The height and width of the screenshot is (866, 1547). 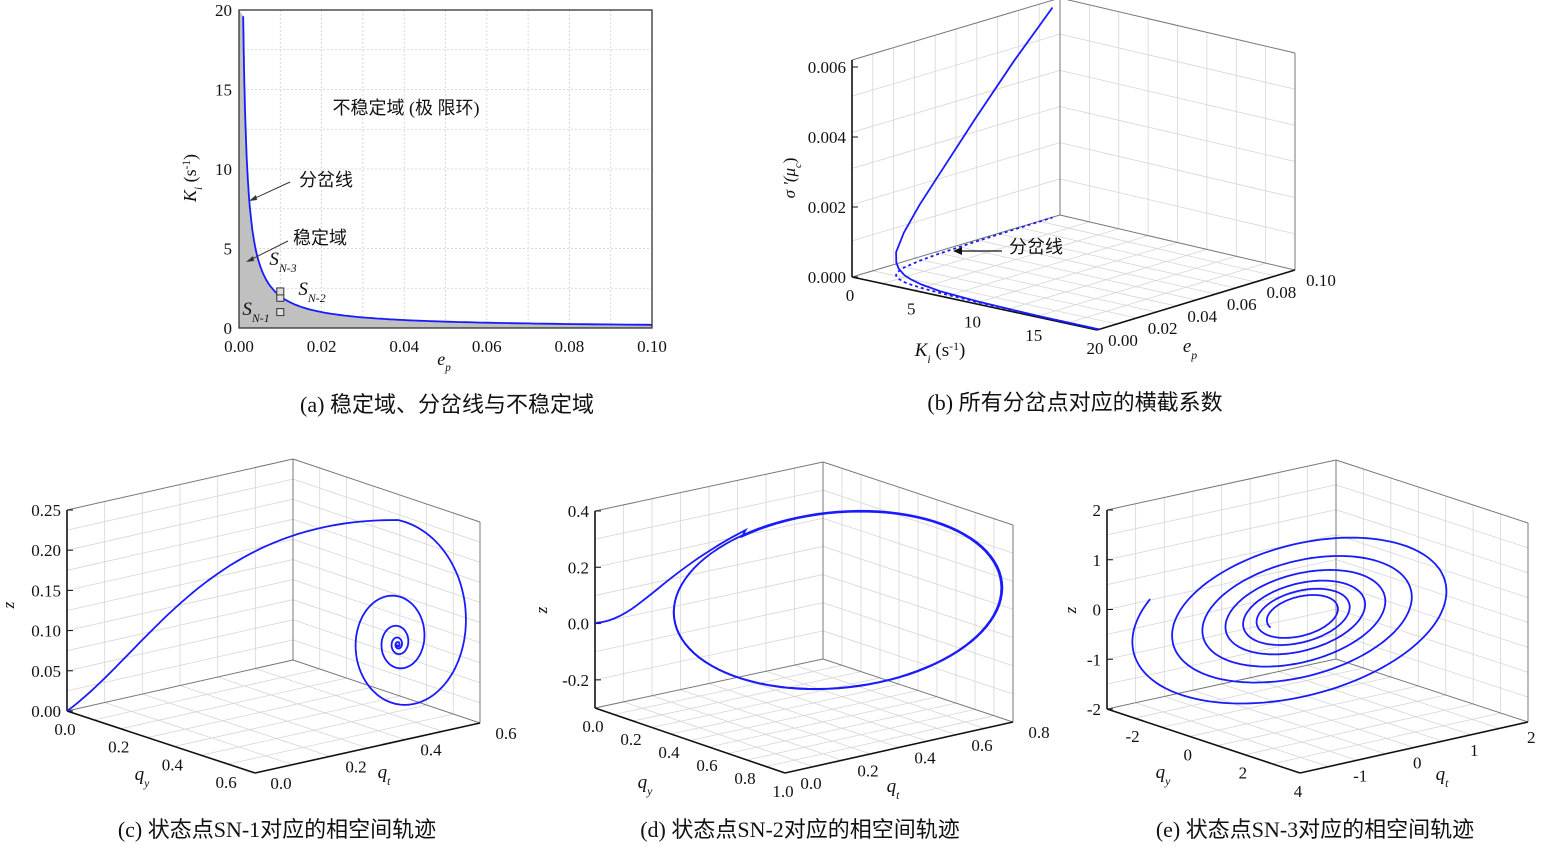 What do you see at coordinates (190, 157) in the screenshot?
I see `y-axis-label-part: )` at bounding box center [190, 157].